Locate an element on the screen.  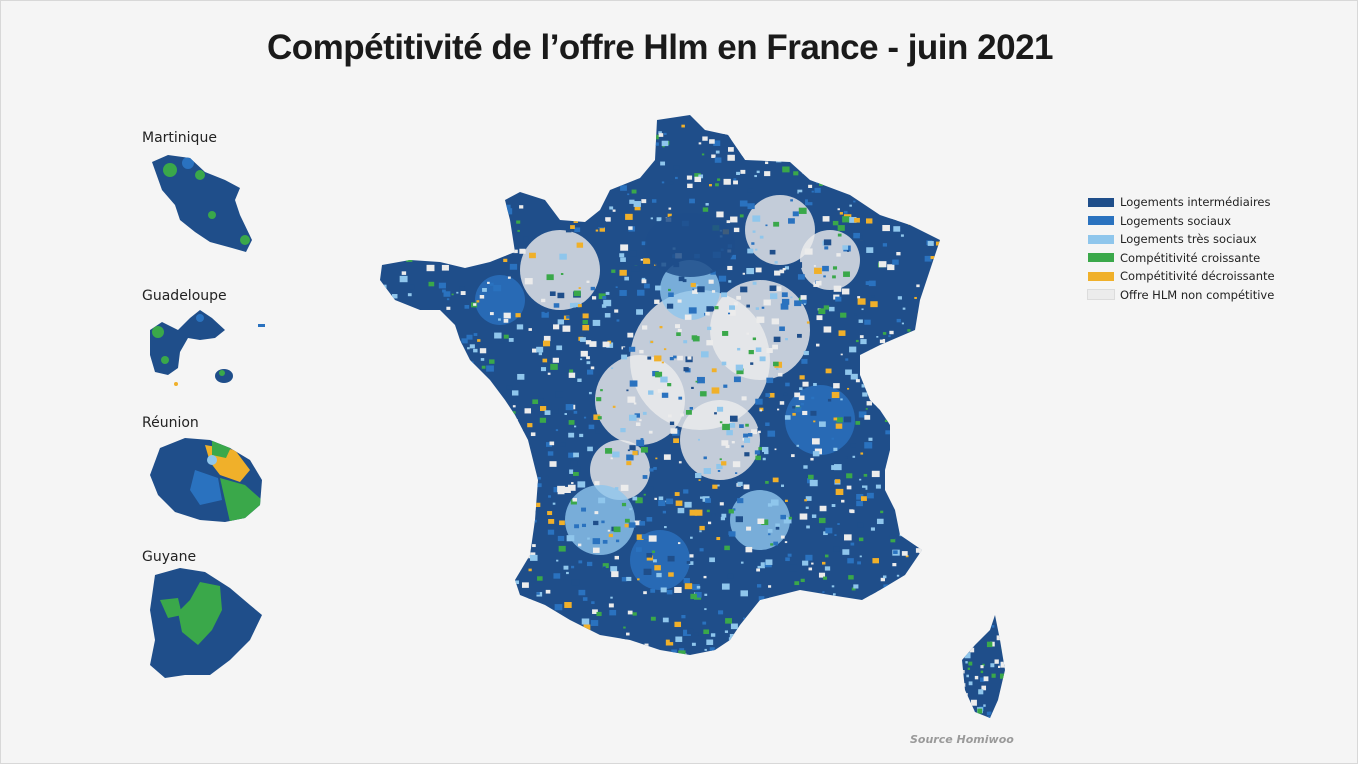
legend-label: Logements sociaux is located at coordinates (1176, 220).